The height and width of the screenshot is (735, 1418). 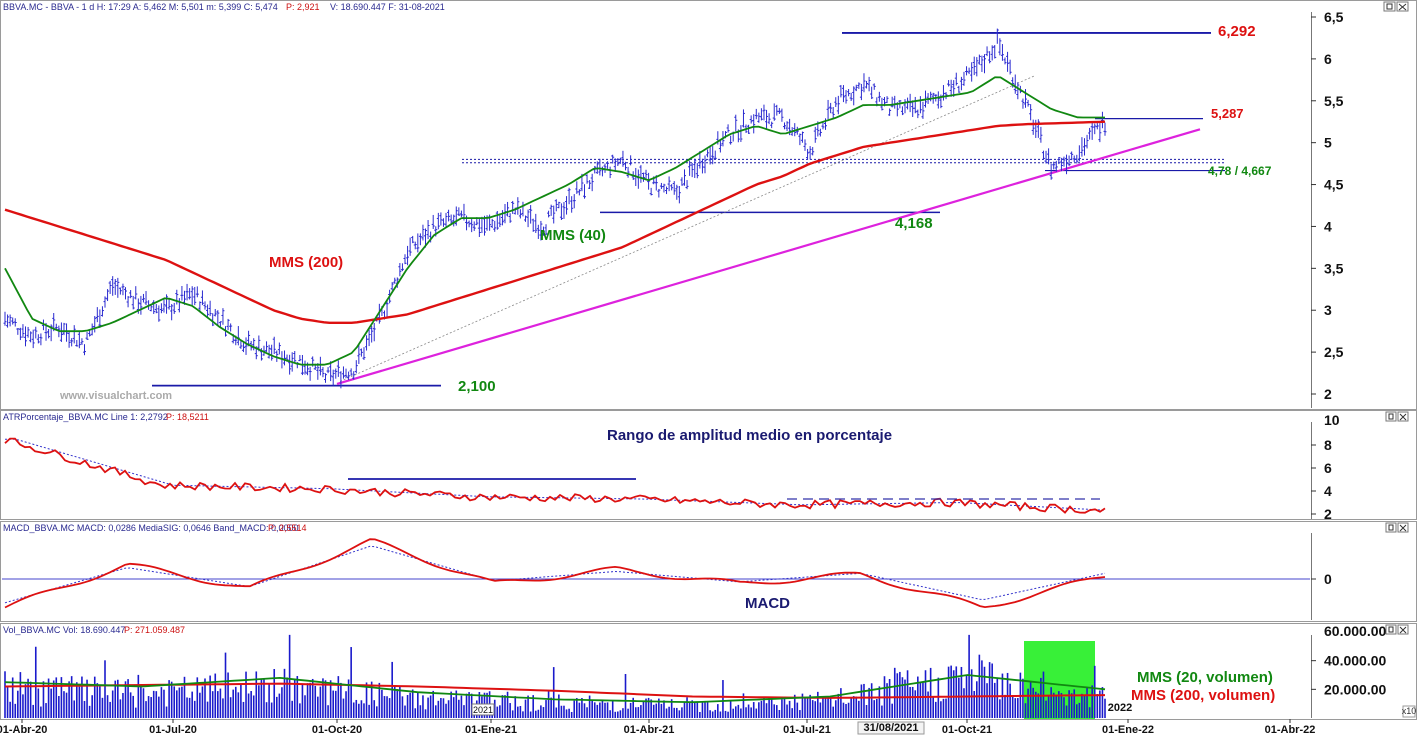 What do you see at coordinates (1334, 17) in the screenshot?
I see `price-y-label: 6,5` at bounding box center [1334, 17].